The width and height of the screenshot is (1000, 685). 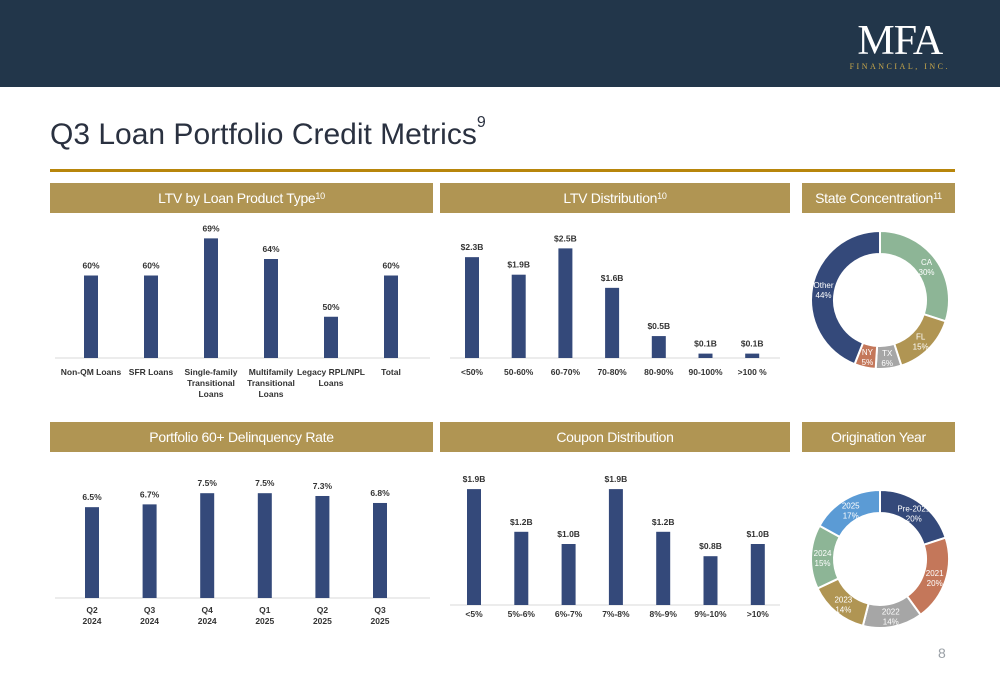 What do you see at coordinates (500, 43) in the screenshot?
I see `header-bar: MFA FINANCIAL, INC.` at bounding box center [500, 43].